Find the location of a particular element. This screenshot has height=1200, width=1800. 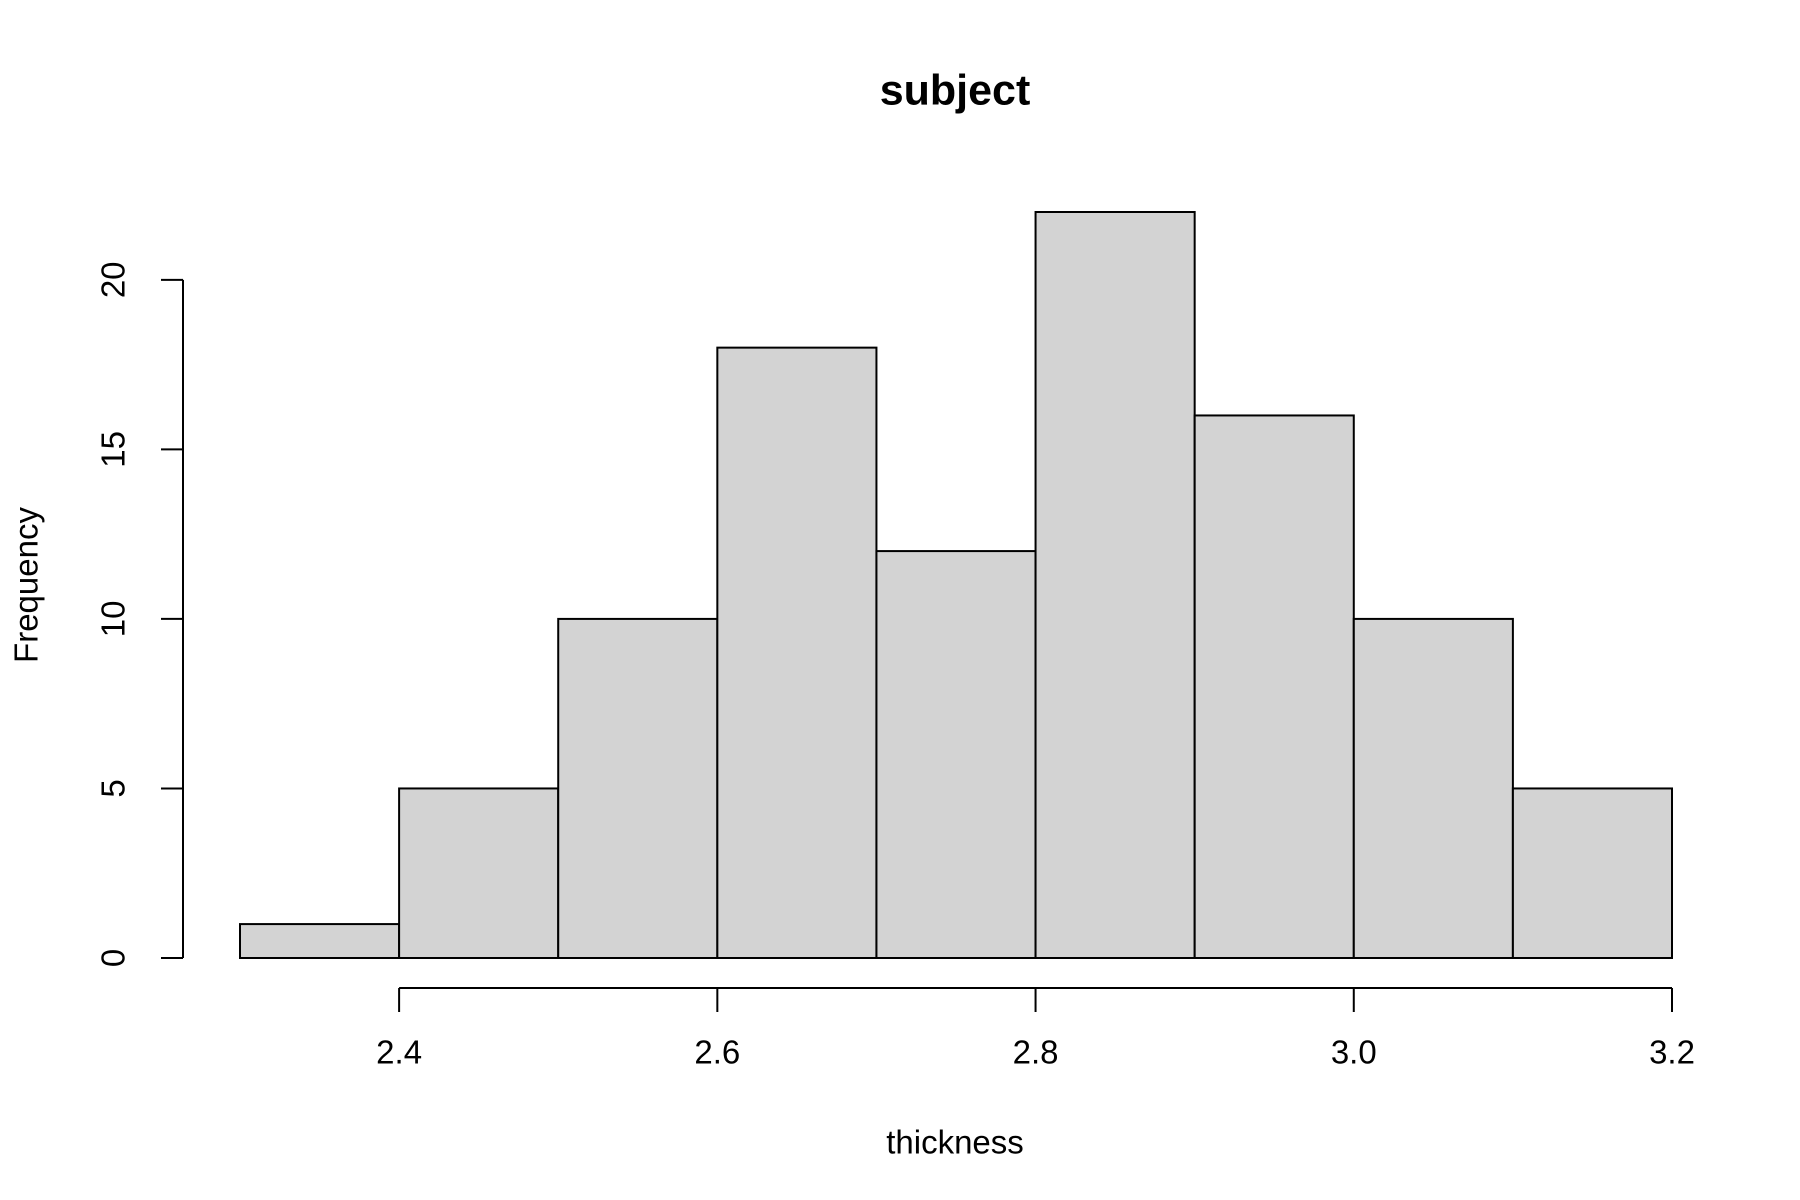

y-tick-label: 15 is located at coordinates (113, 449).